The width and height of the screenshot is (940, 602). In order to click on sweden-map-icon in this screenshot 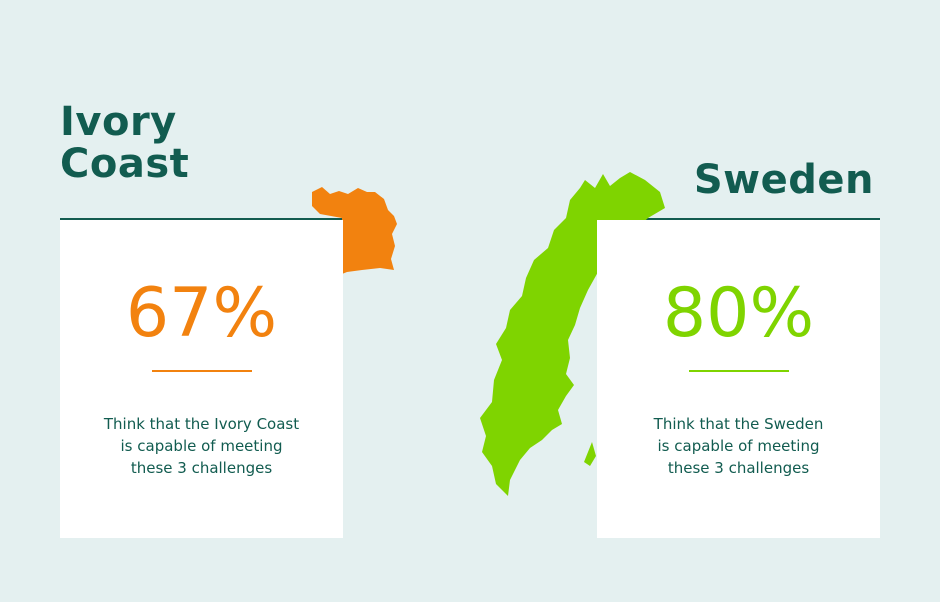, I will do `click(572, 334)`.